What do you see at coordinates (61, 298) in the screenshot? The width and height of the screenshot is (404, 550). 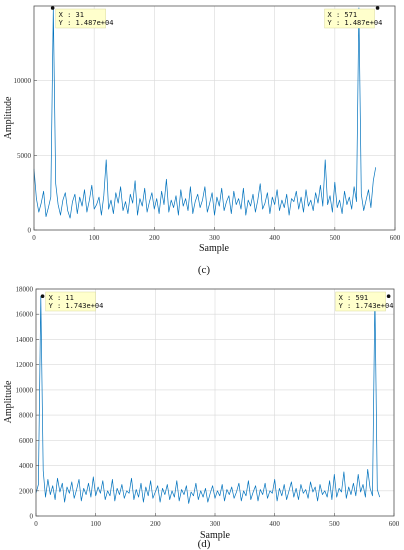 I see `datatip-x-text-d: X : 11` at bounding box center [61, 298].